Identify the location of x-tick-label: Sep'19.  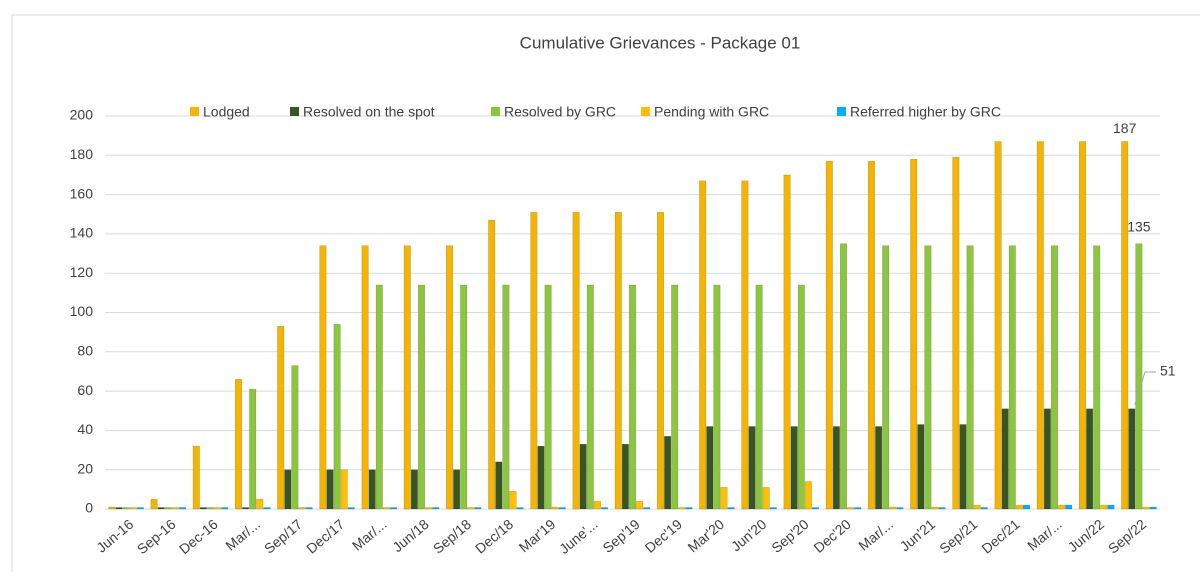
(621, 536).